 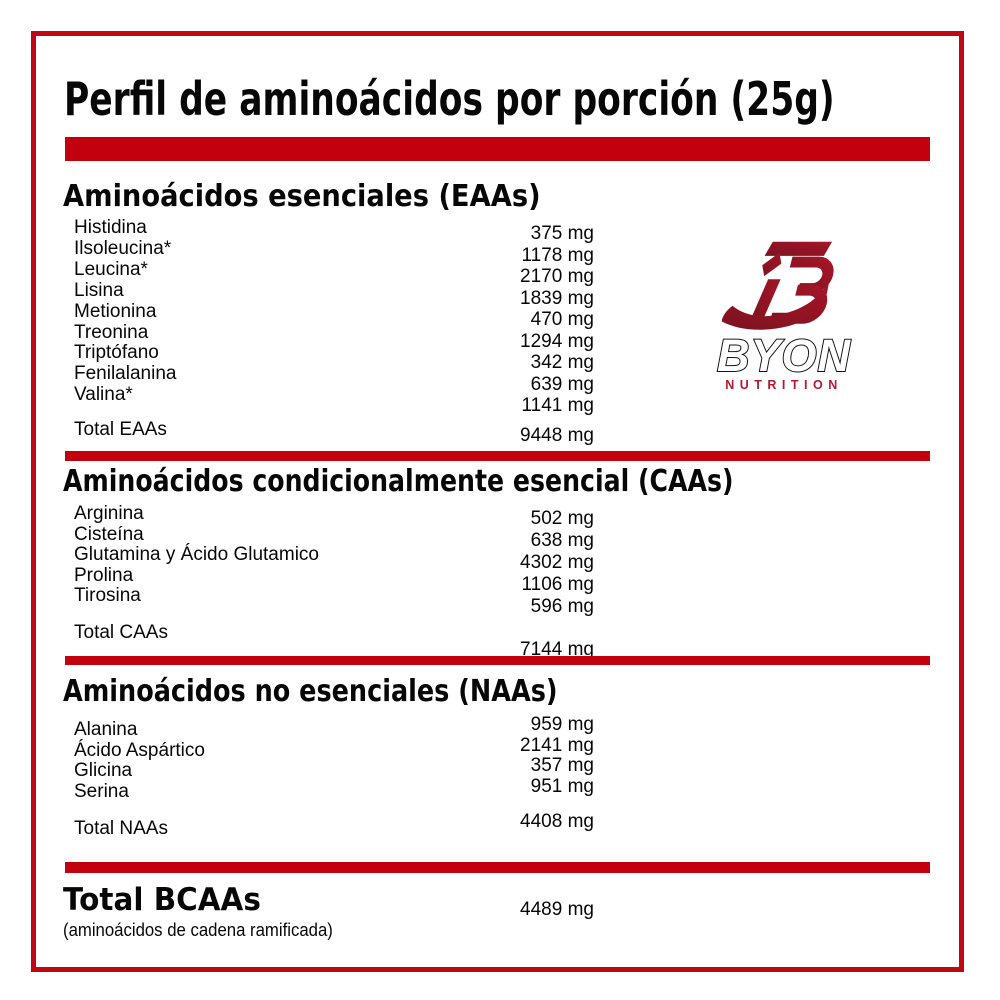 What do you see at coordinates (99, 290) in the screenshot?
I see `amino-label: Lisina` at bounding box center [99, 290].